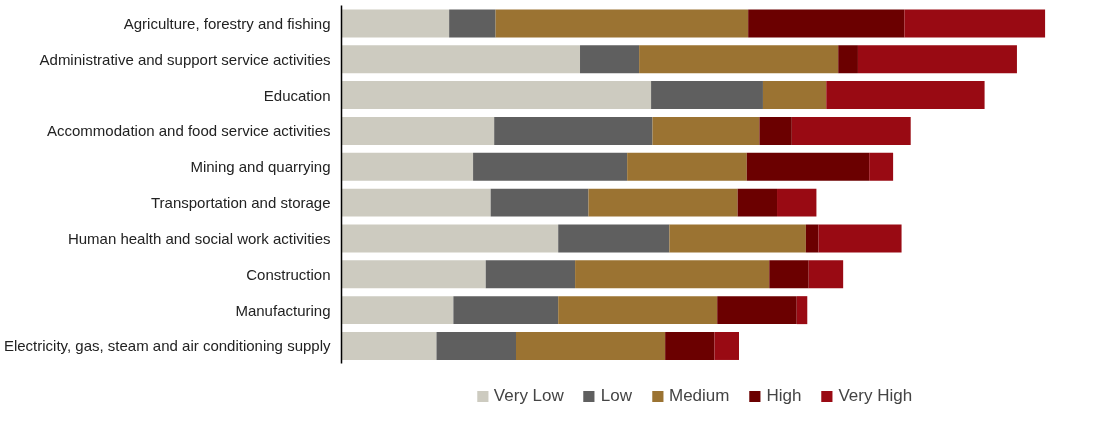  What do you see at coordinates (189, 131) in the screenshot?
I see `y-tick-label: Accommodation and food service activities` at bounding box center [189, 131].